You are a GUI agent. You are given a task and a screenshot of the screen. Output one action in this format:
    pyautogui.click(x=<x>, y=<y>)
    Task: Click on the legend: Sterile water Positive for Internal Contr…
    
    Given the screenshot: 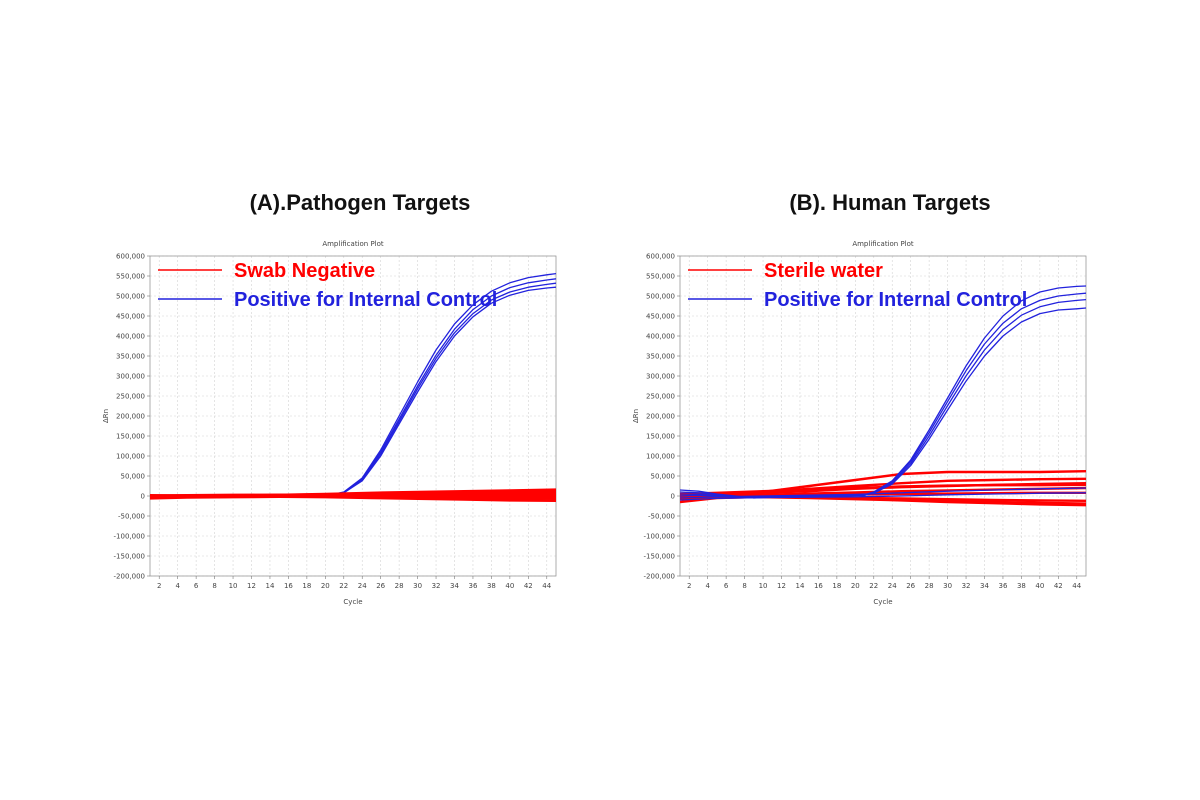 What is the action you would take?
    pyautogui.click(x=857, y=285)
    